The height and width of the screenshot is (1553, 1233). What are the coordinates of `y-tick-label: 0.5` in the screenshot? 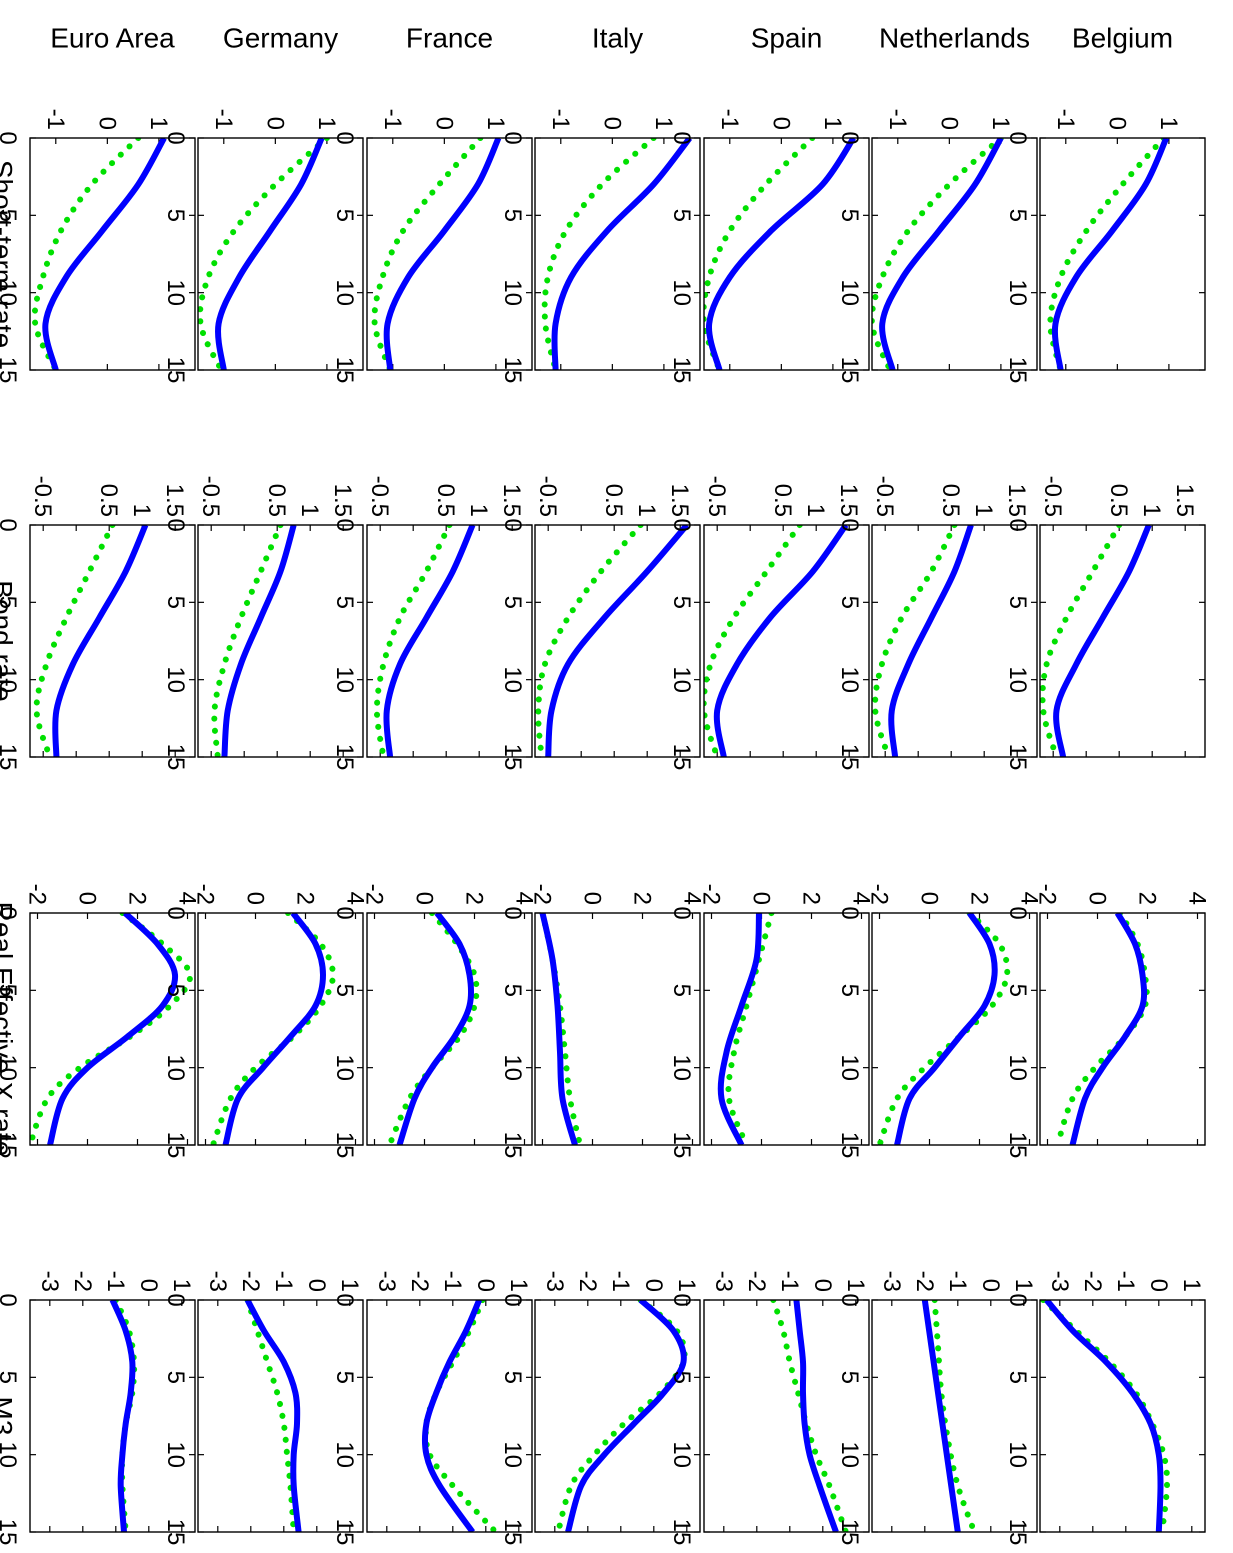 It's located at (613, 500).